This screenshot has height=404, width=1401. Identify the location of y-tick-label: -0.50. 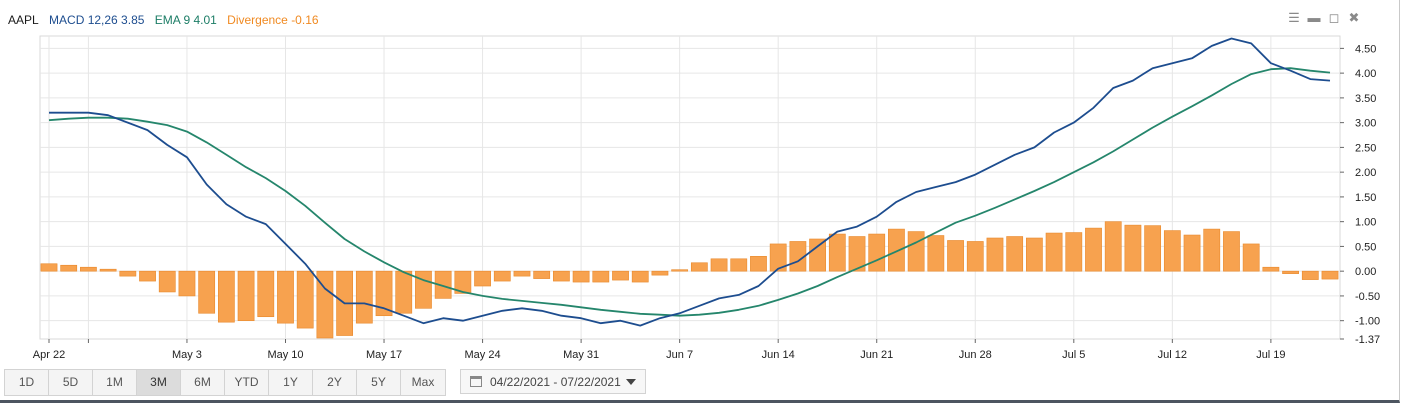
(1367, 297).